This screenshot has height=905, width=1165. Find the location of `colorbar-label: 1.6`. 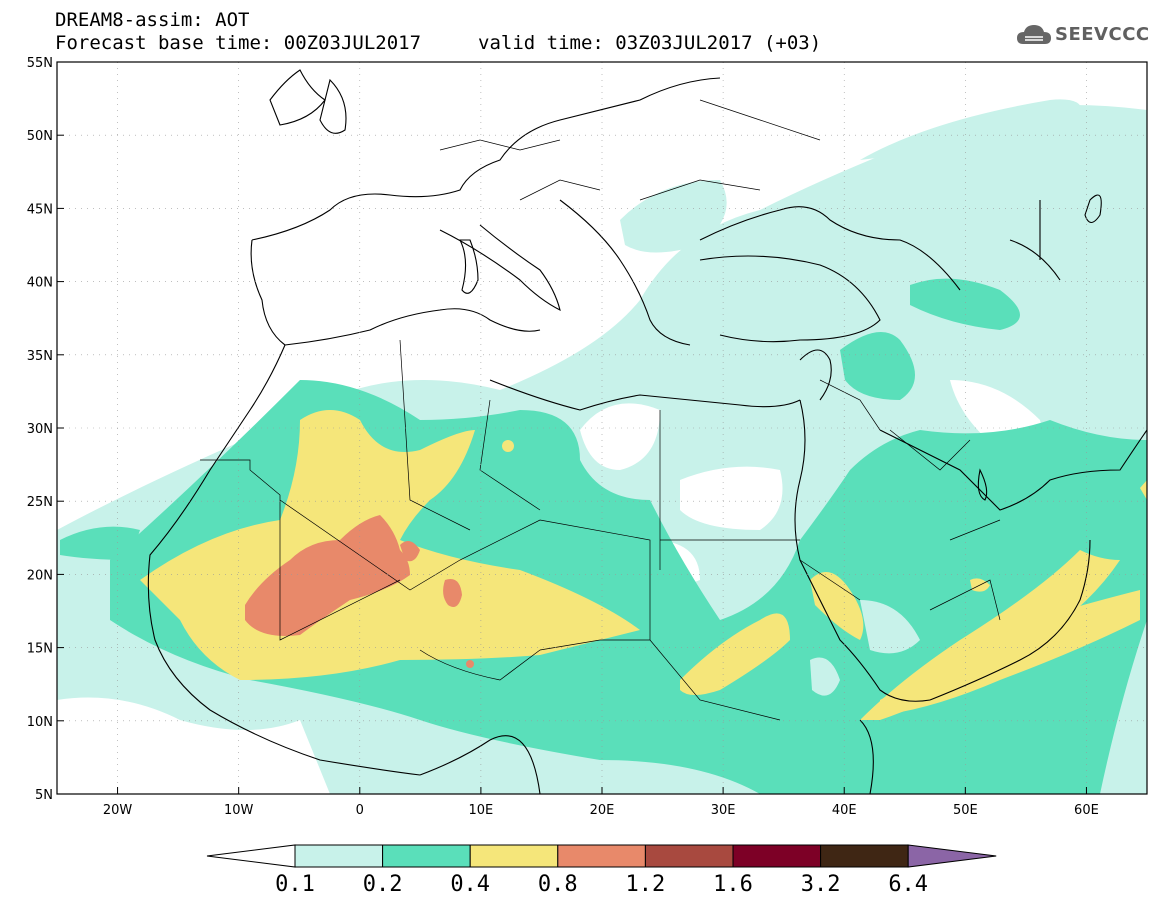

colorbar-label: 1.6 is located at coordinates (733, 884).